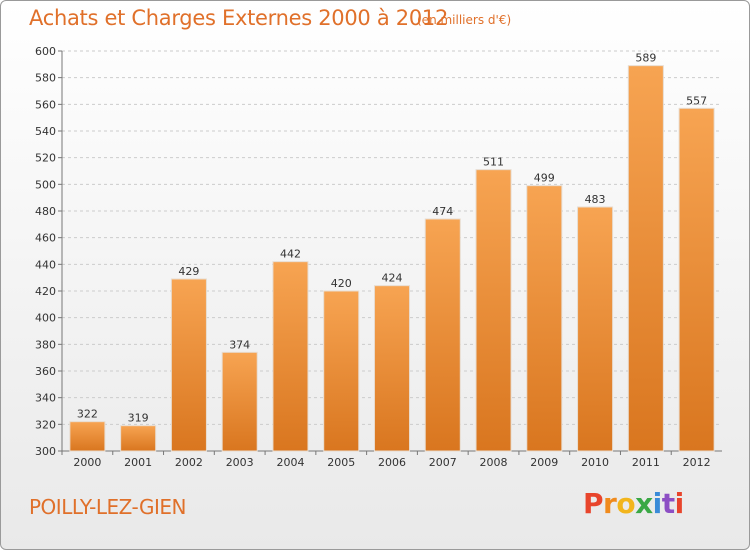 The image size is (750, 550). What do you see at coordinates (45, 158) in the screenshot?
I see `y-tick-label: 520` at bounding box center [45, 158].